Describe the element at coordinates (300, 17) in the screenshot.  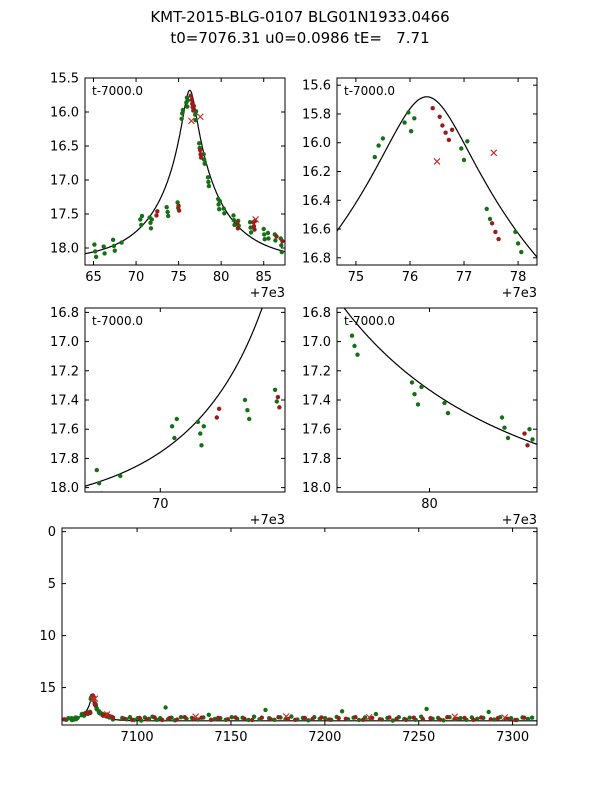
I see `figure-title: KMT-2015-BLG-0107 BLG01N1933.0466` at that location.